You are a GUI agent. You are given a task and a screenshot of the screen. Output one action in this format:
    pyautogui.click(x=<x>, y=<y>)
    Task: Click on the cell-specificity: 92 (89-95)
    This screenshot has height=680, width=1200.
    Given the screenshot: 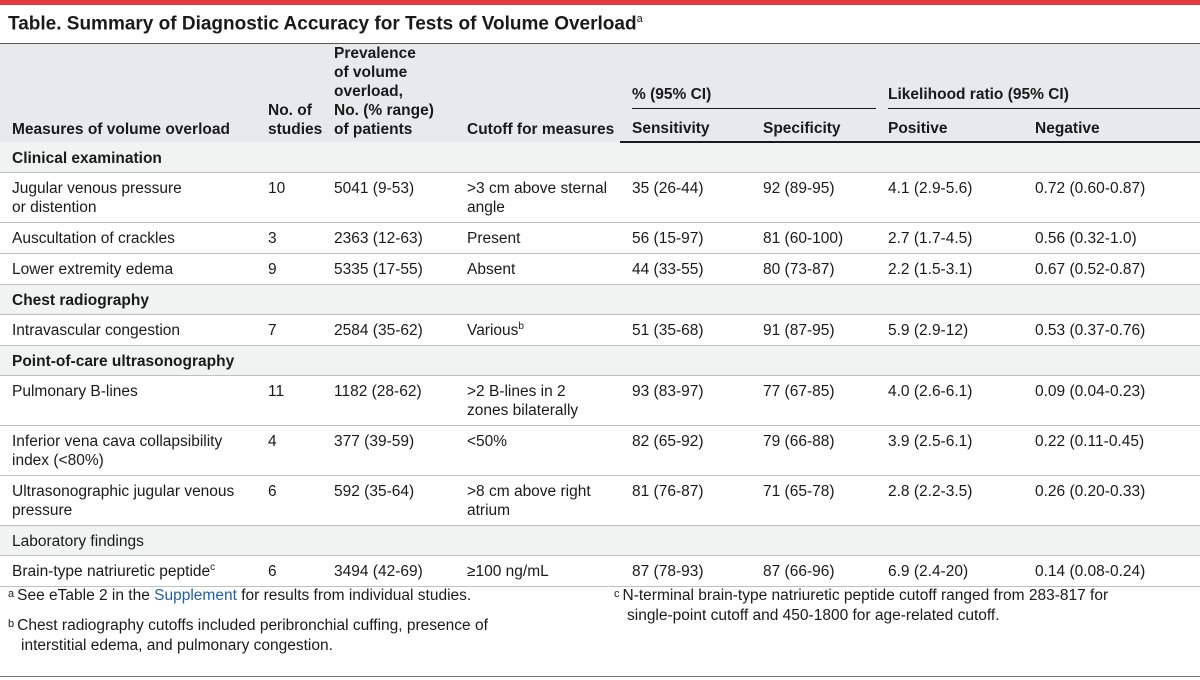 What is the action you would take?
    pyautogui.click(x=813, y=197)
    